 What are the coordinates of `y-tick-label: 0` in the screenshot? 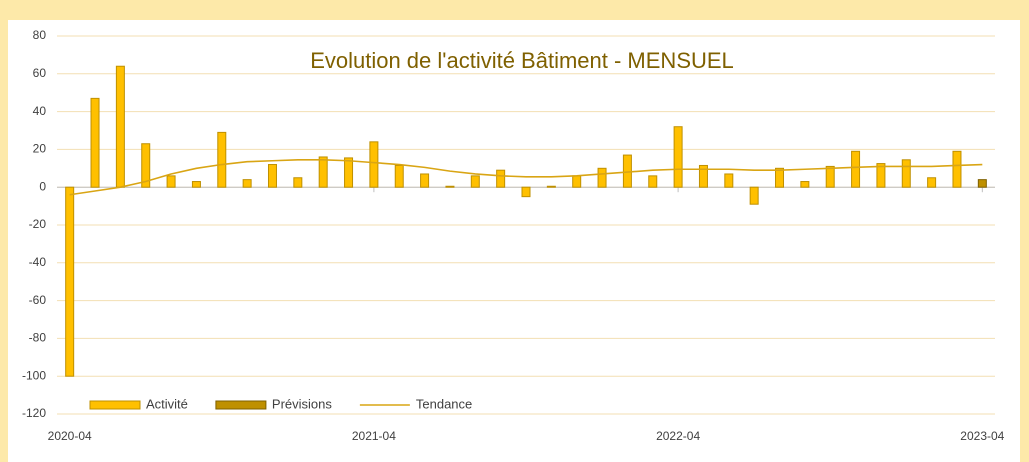 It's located at (42, 186).